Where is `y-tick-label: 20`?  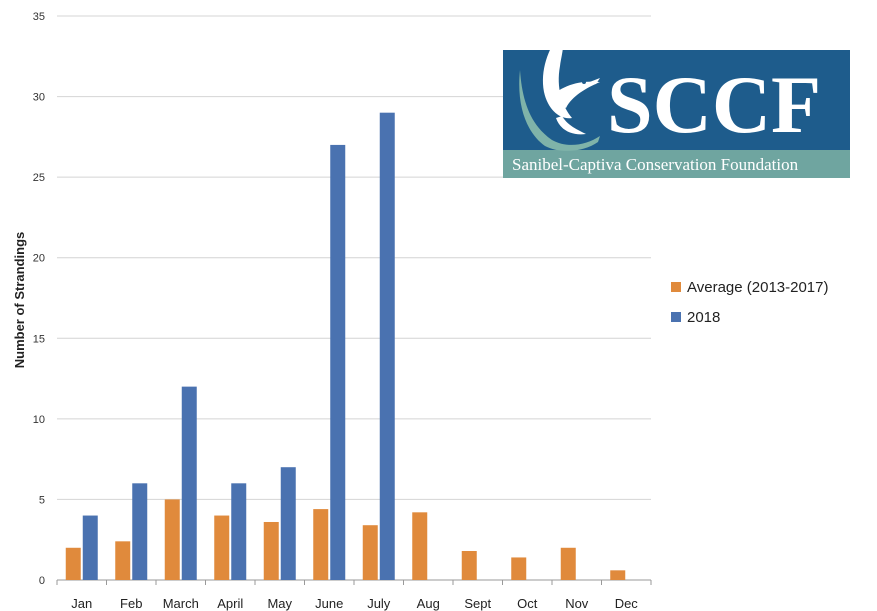
y-tick-label: 20 is located at coordinates (39, 259).